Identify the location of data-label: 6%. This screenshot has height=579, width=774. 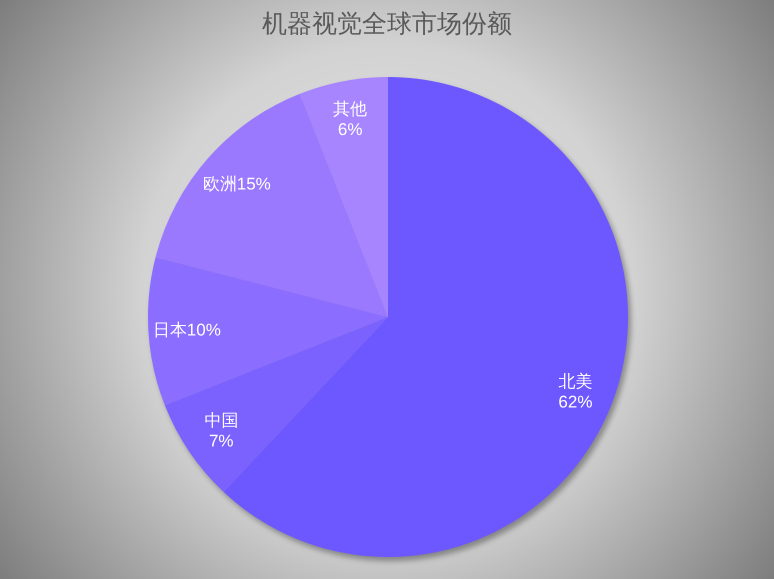
(350, 130).